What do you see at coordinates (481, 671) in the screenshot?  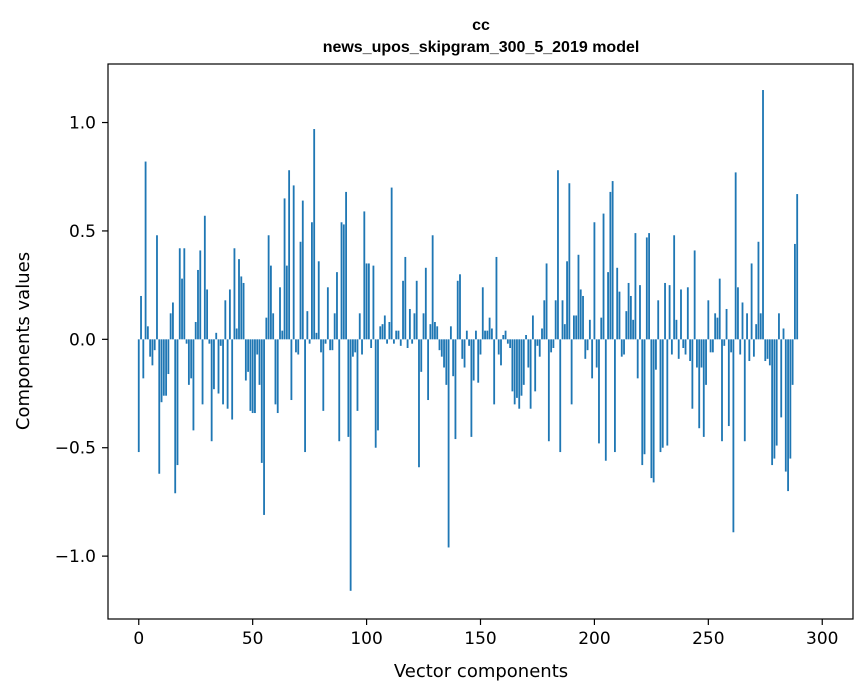 I see `x-axis-label: Vector components` at bounding box center [481, 671].